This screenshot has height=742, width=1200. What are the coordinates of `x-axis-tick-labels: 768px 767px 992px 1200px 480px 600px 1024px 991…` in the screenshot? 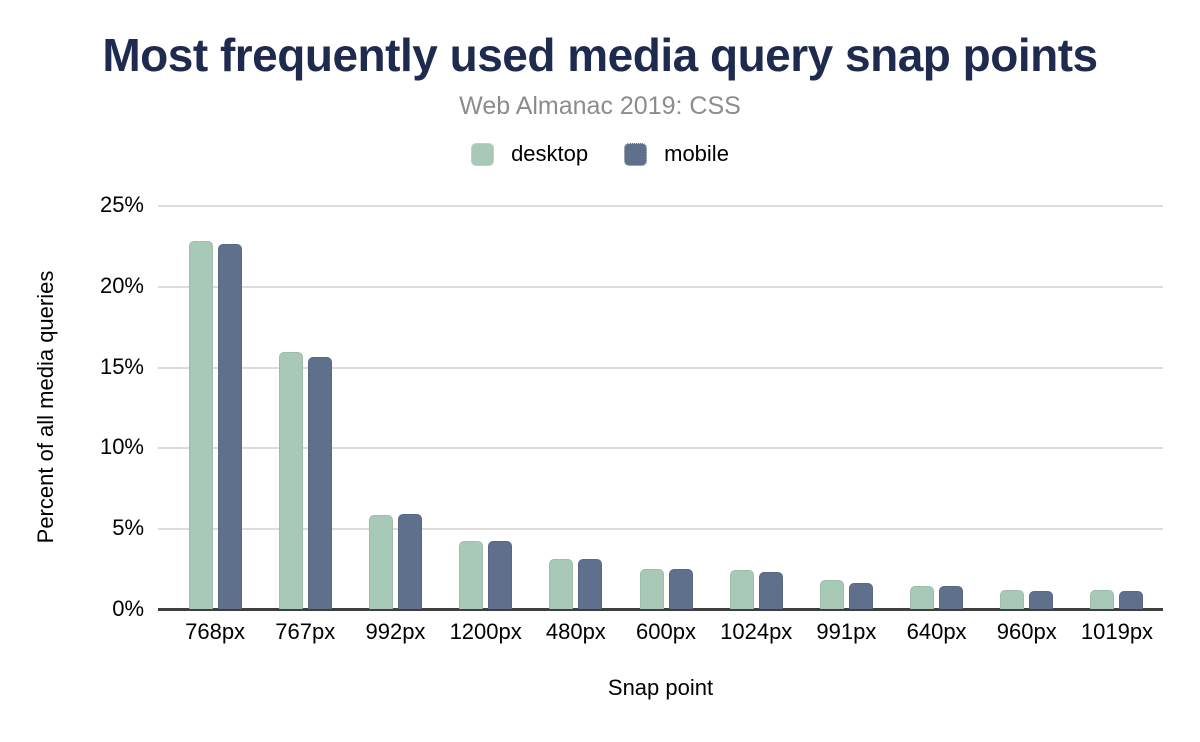 It's located at (666, 632).